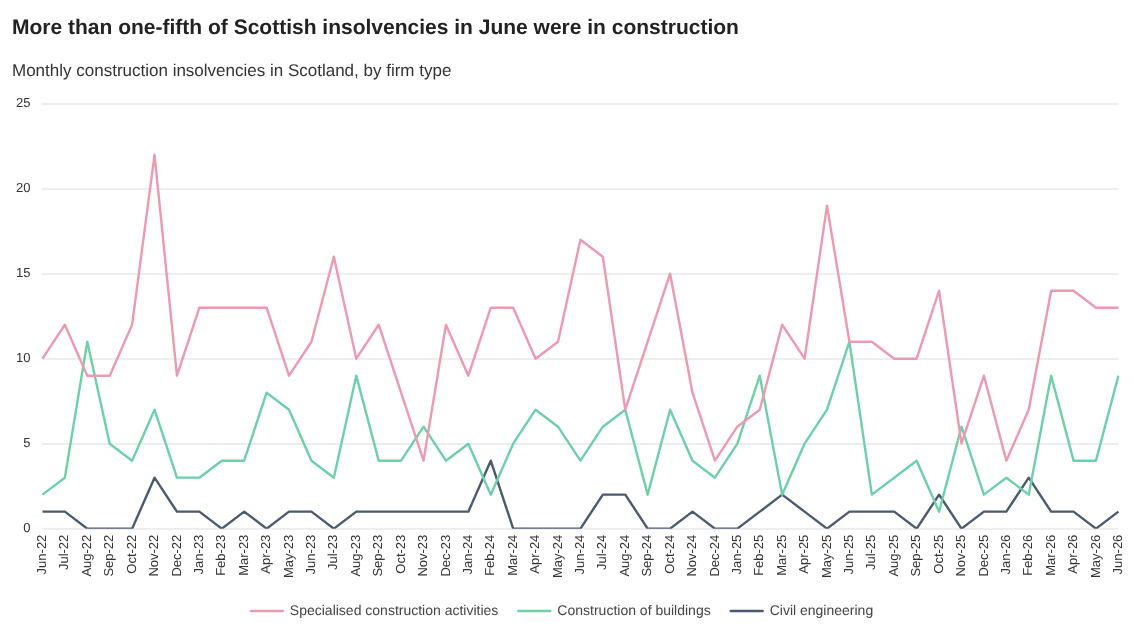  Describe the element at coordinates (375, 28) in the screenshot. I see `chart-title: More than one-fifth of Scottish insolvencies in June were in construction` at that location.